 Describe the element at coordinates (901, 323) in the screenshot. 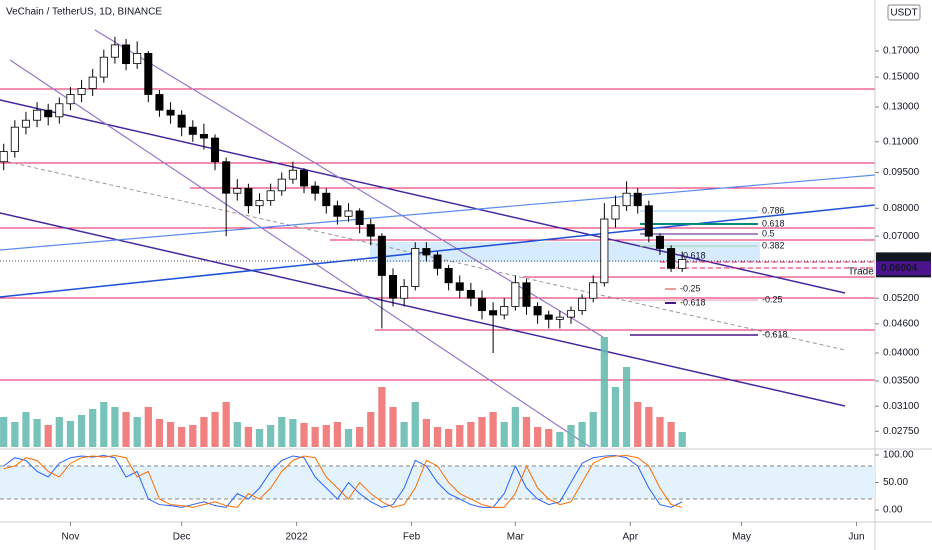

I see `y-tick-label: 0.04600` at that location.